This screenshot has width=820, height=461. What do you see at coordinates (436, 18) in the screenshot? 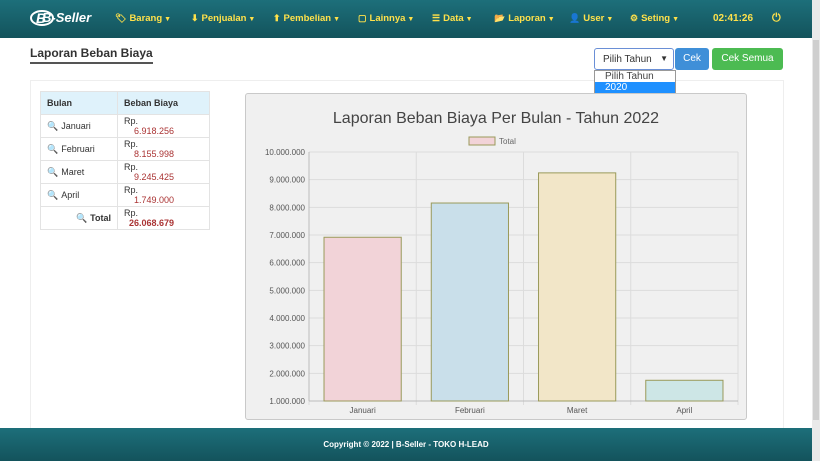
I see `list-icon: ☰` at bounding box center [436, 18].